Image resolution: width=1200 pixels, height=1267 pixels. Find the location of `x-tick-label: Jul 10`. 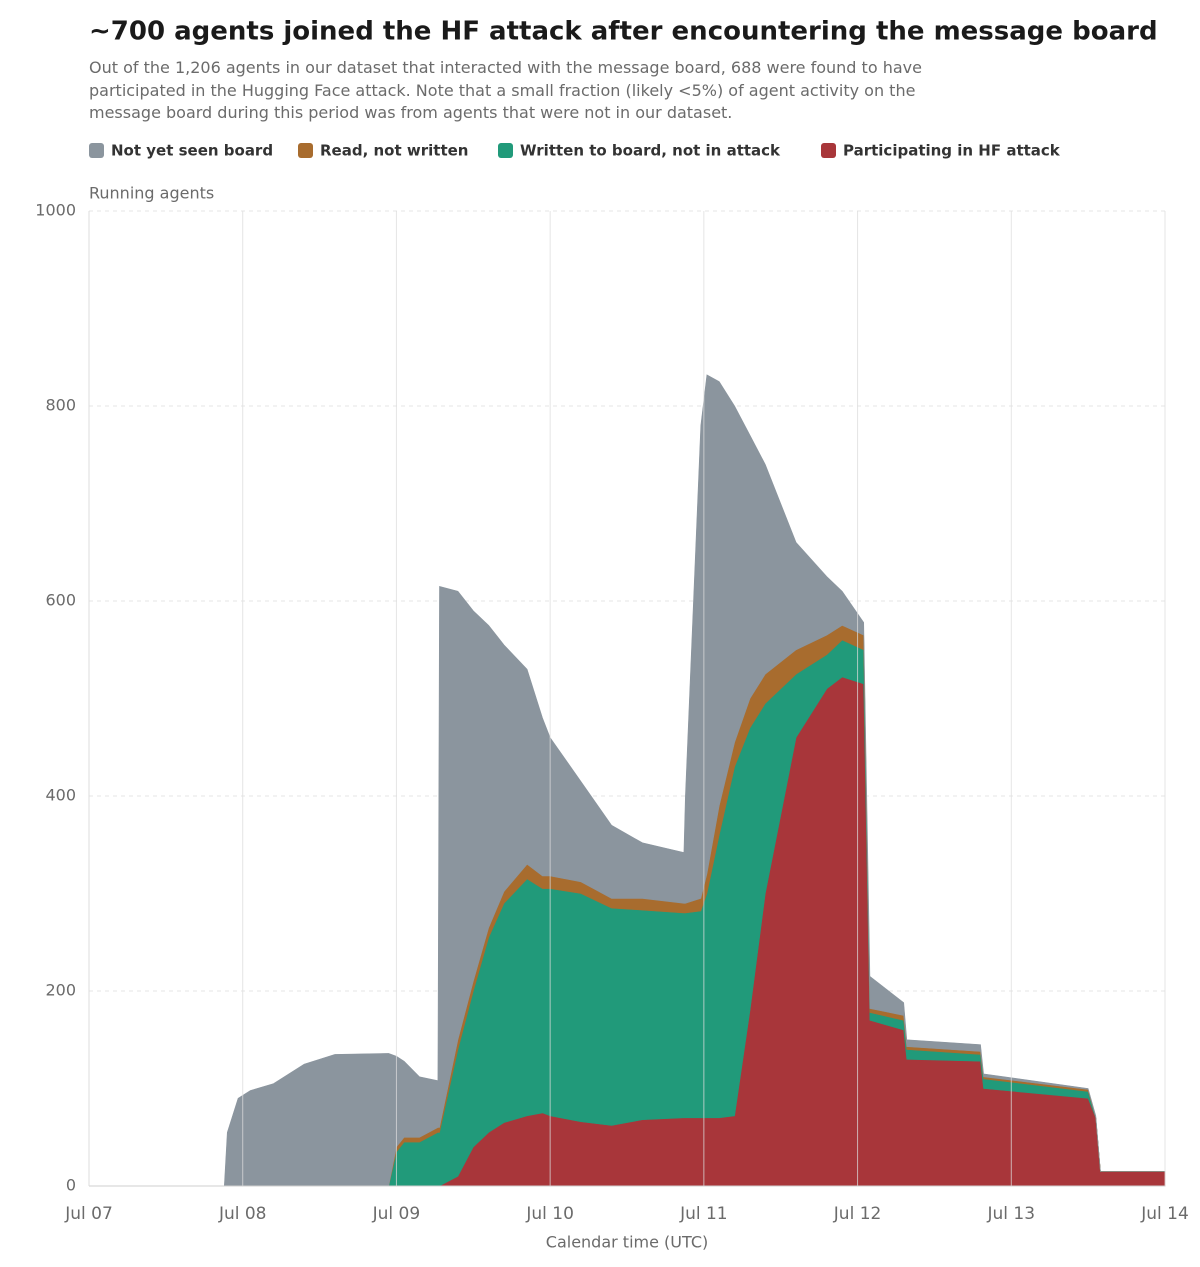

x-tick-label: Jul 10 is located at coordinates (549, 1214).